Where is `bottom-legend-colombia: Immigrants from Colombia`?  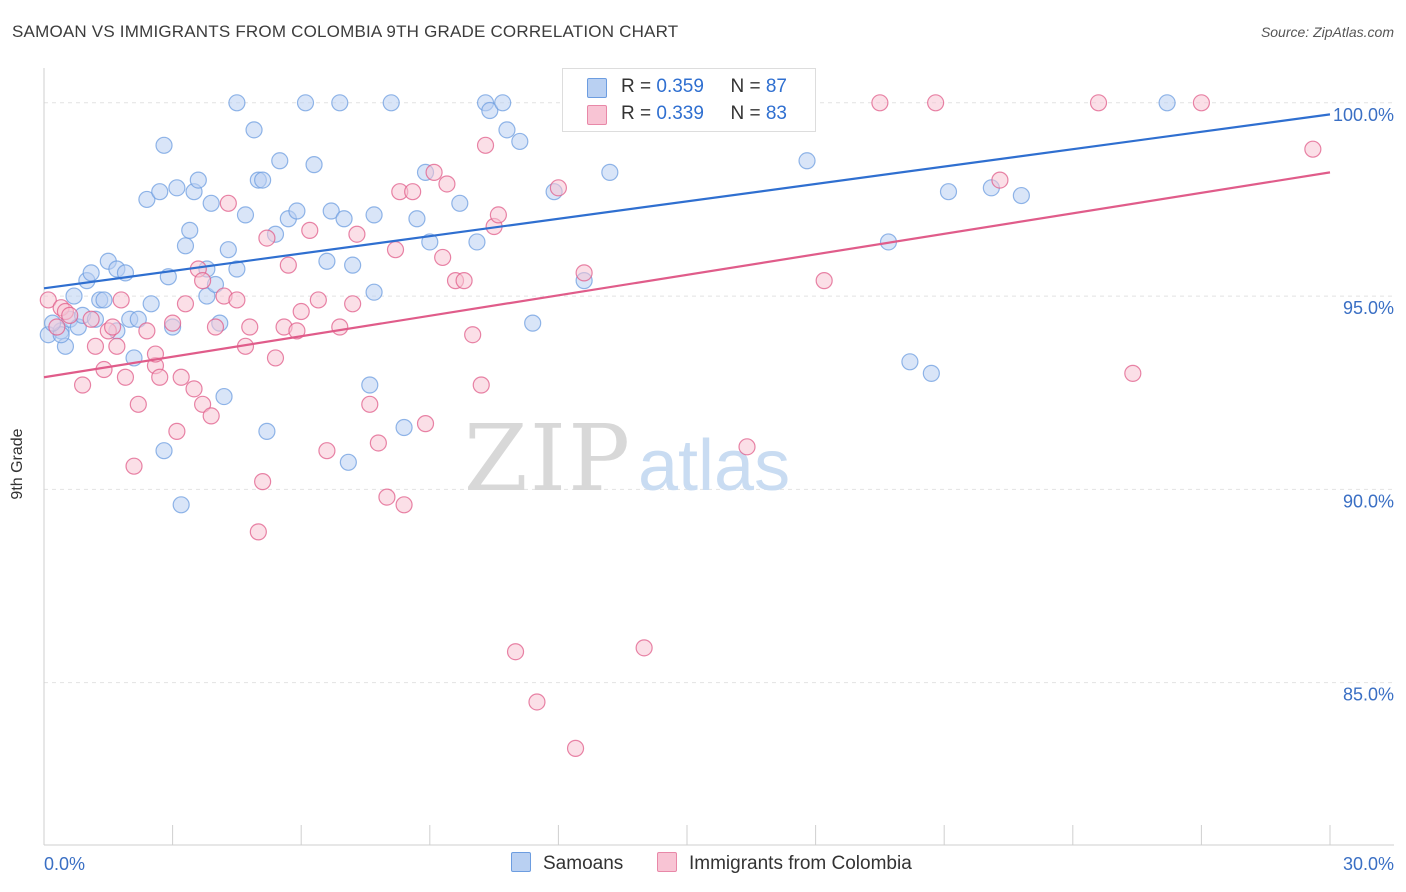 bottom-legend-colombia: Immigrants from Colombia is located at coordinates (784, 864).